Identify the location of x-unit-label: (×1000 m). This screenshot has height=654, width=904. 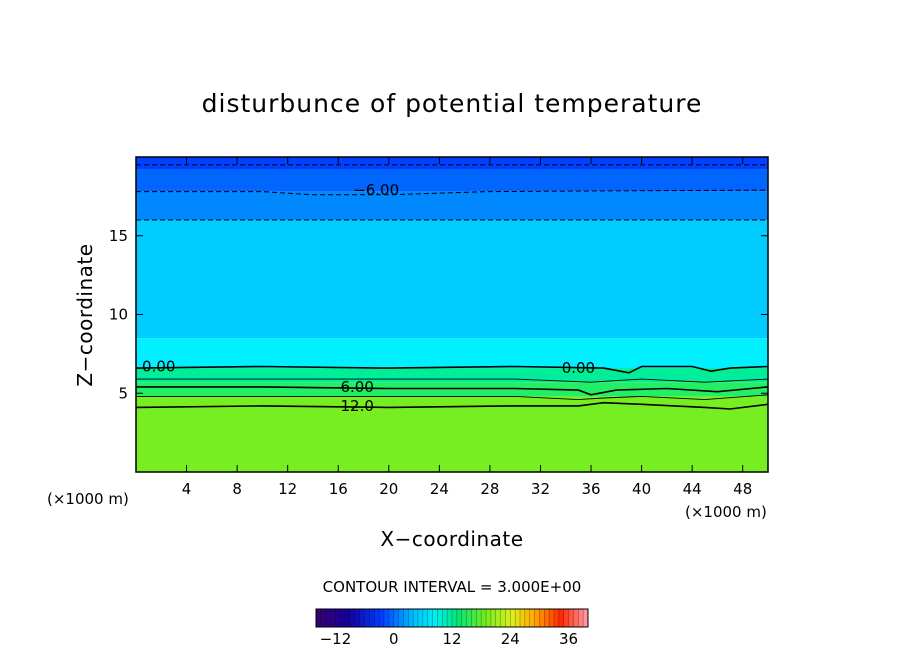
(726, 512).